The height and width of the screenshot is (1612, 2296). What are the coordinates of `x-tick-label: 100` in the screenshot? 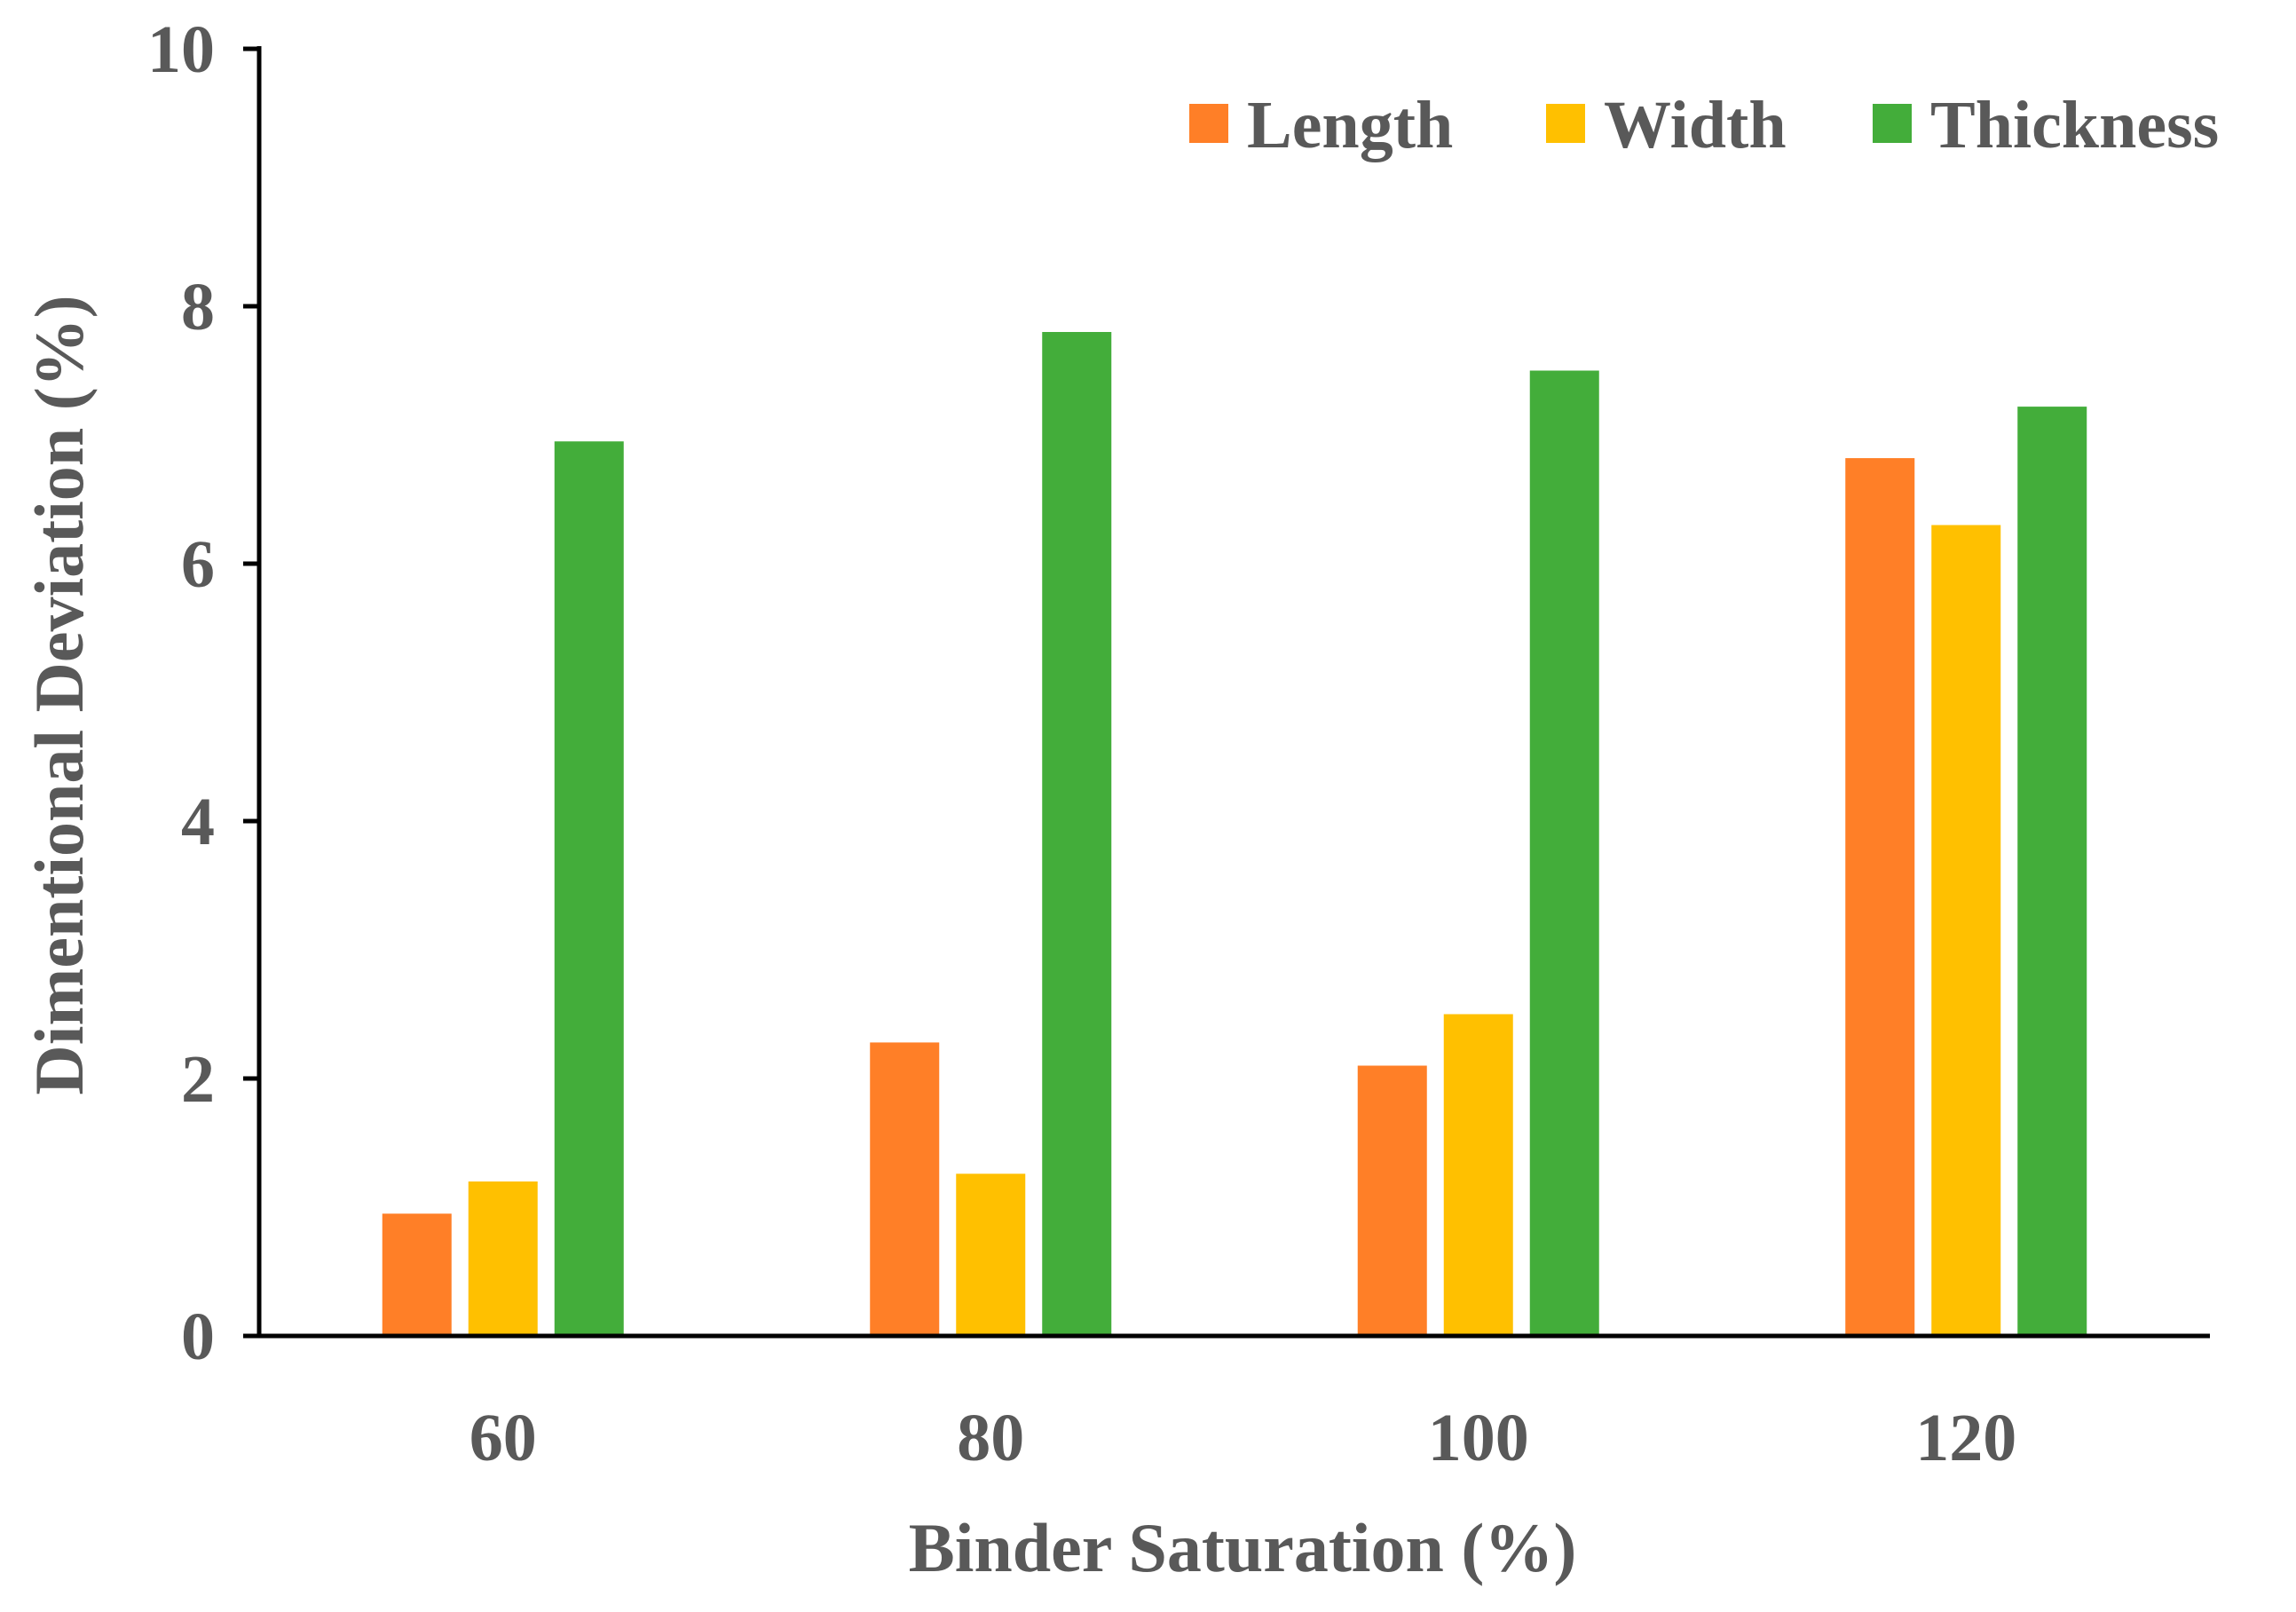 It's located at (1479, 1438).